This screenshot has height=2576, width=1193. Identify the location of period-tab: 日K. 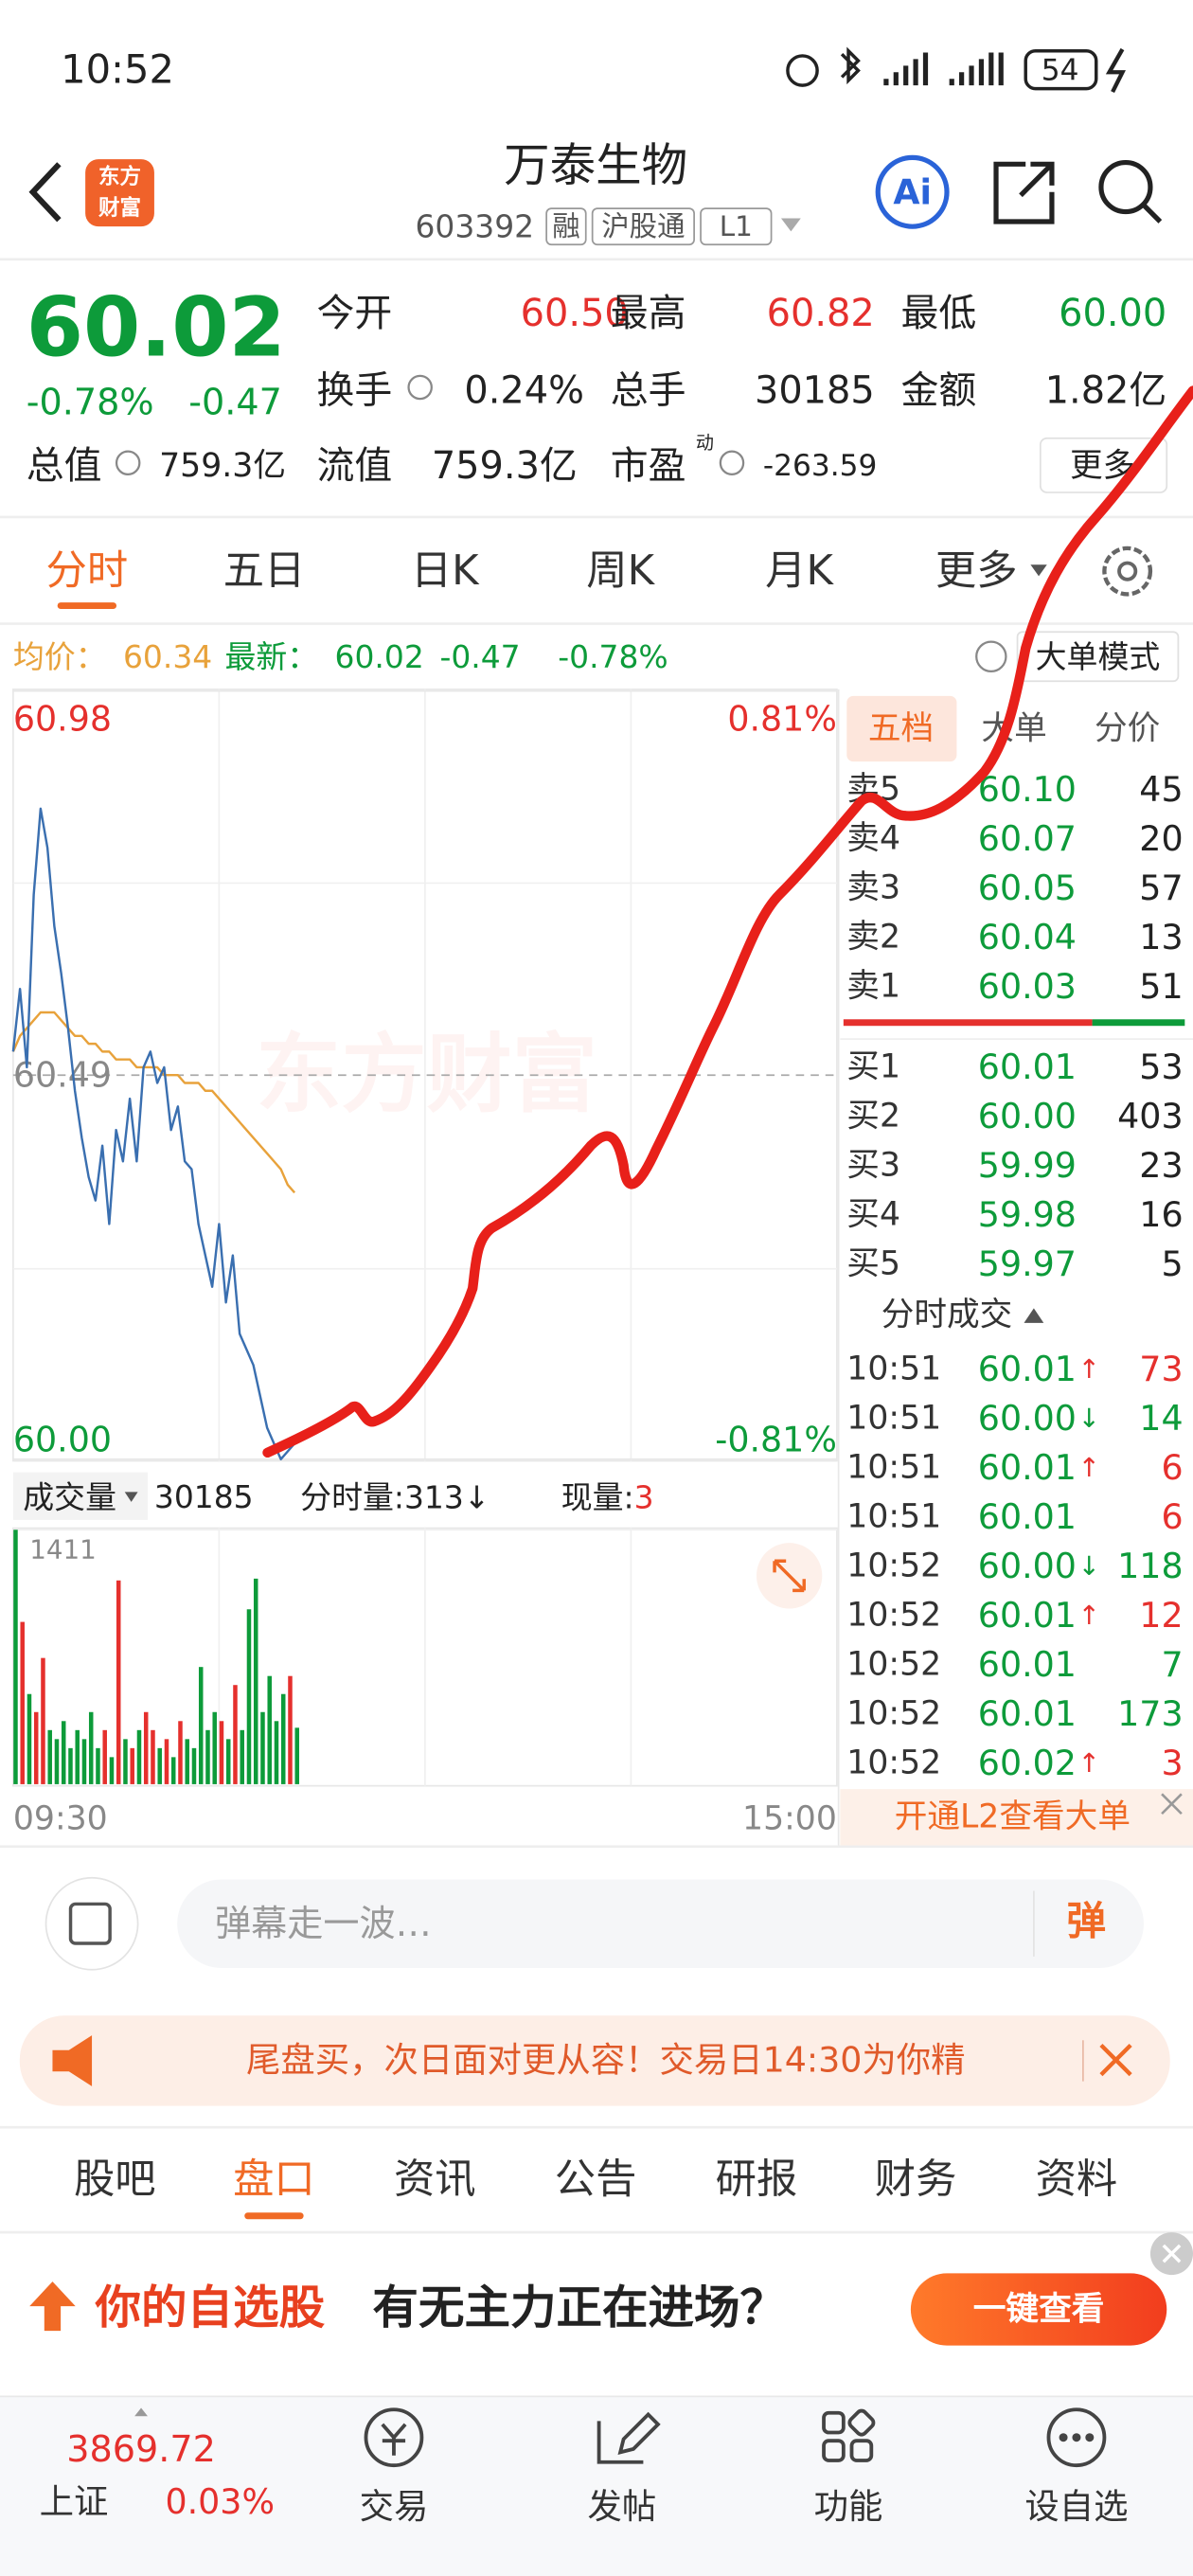
(445, 571).